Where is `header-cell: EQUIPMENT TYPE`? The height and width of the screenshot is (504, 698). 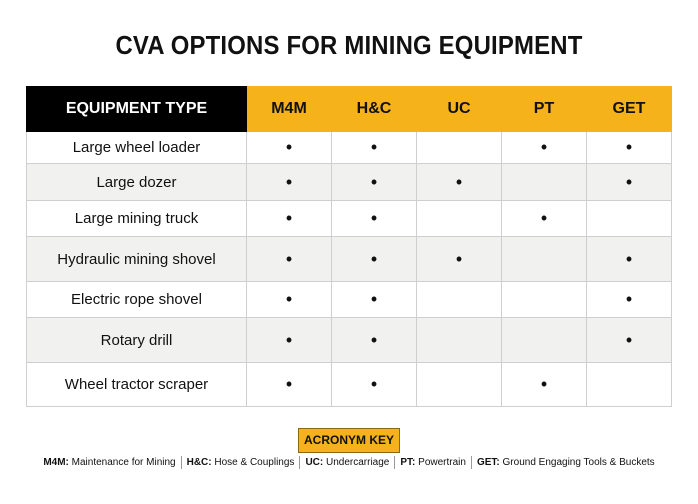 header-cell: EQUIPMENT TYPE is located at coordinates (136, 109).